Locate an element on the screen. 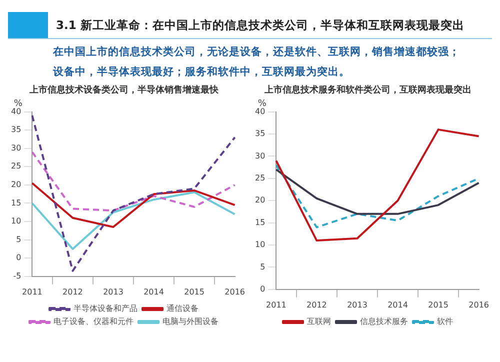  legend-label: 互联网 is located at coordinates (319, 321).